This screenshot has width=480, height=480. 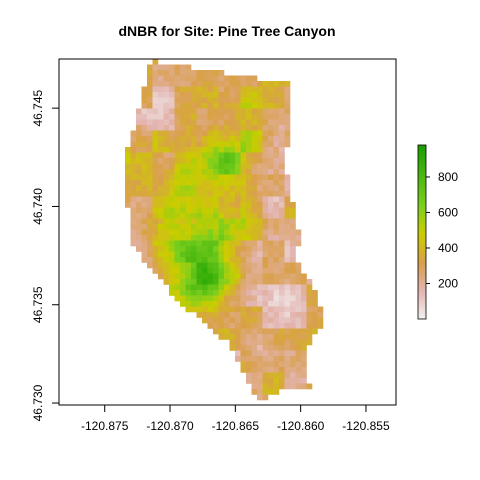 What do you see at coordinates (38, 402) in the screenshot?
I see `y-tick-label: 46.730` at bounding box center [38, 402].